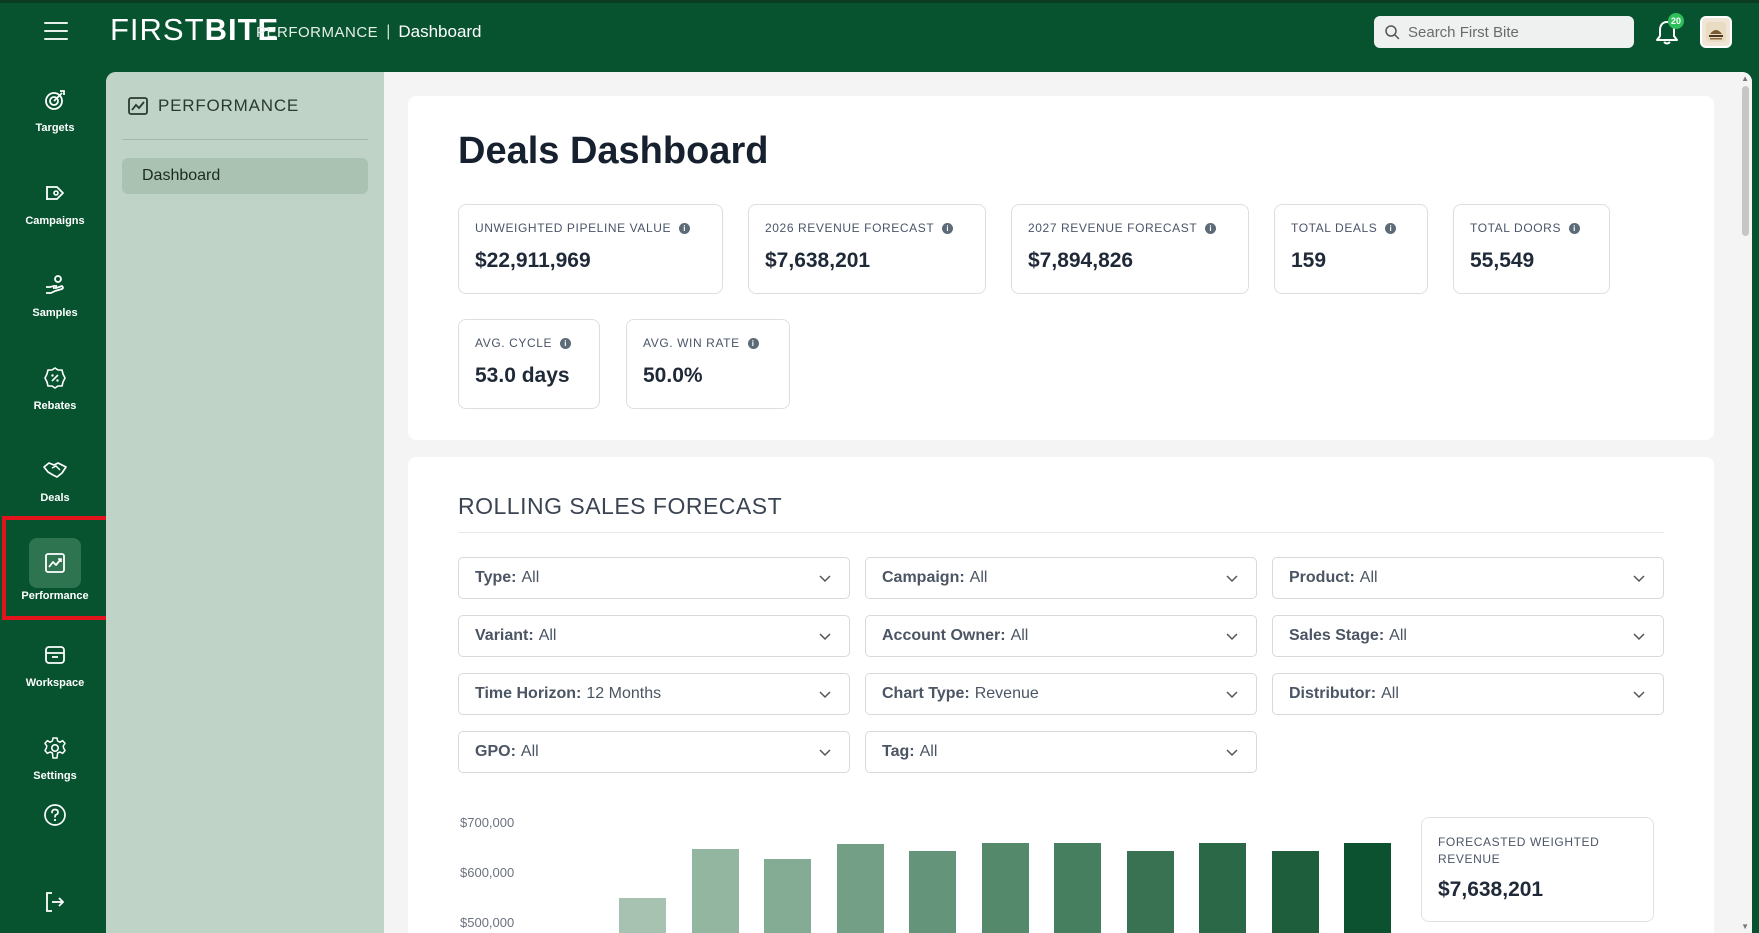  I want to click on search-box, so click(1504, 32).